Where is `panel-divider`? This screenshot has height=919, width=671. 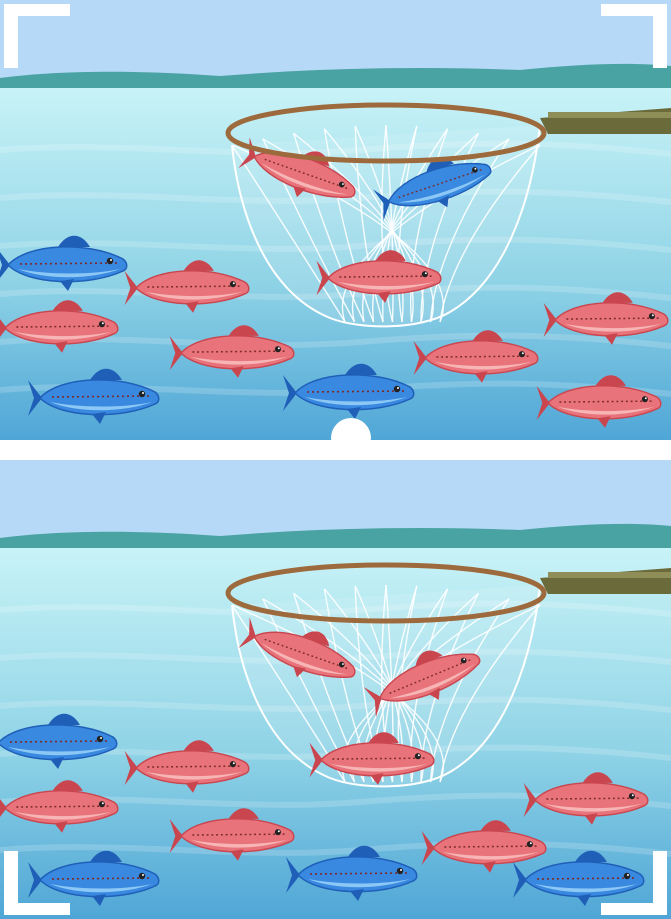
panel-divider is located at coordinates (335, 450).